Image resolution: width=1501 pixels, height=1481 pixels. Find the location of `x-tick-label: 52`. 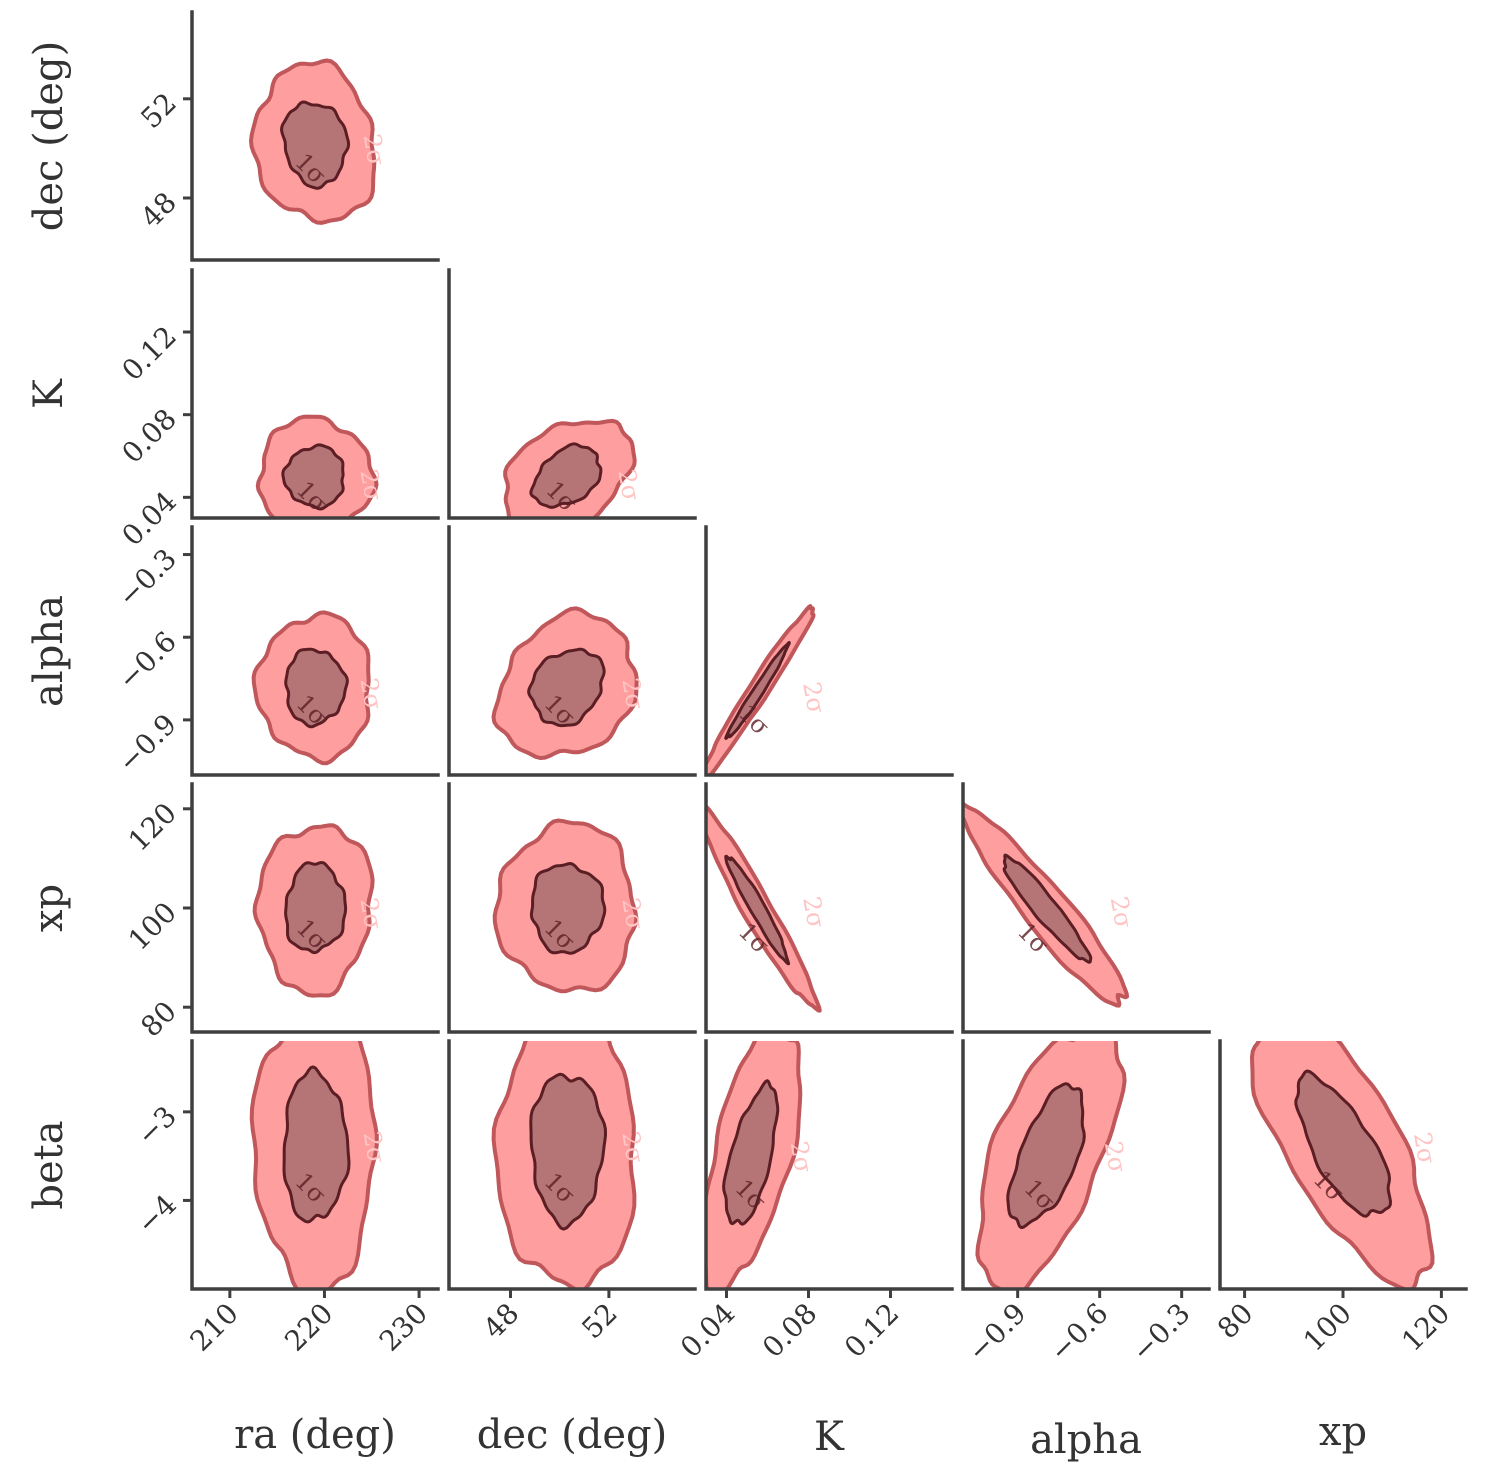

x-tick-label: 52 is located at coordinates (599, 1321).